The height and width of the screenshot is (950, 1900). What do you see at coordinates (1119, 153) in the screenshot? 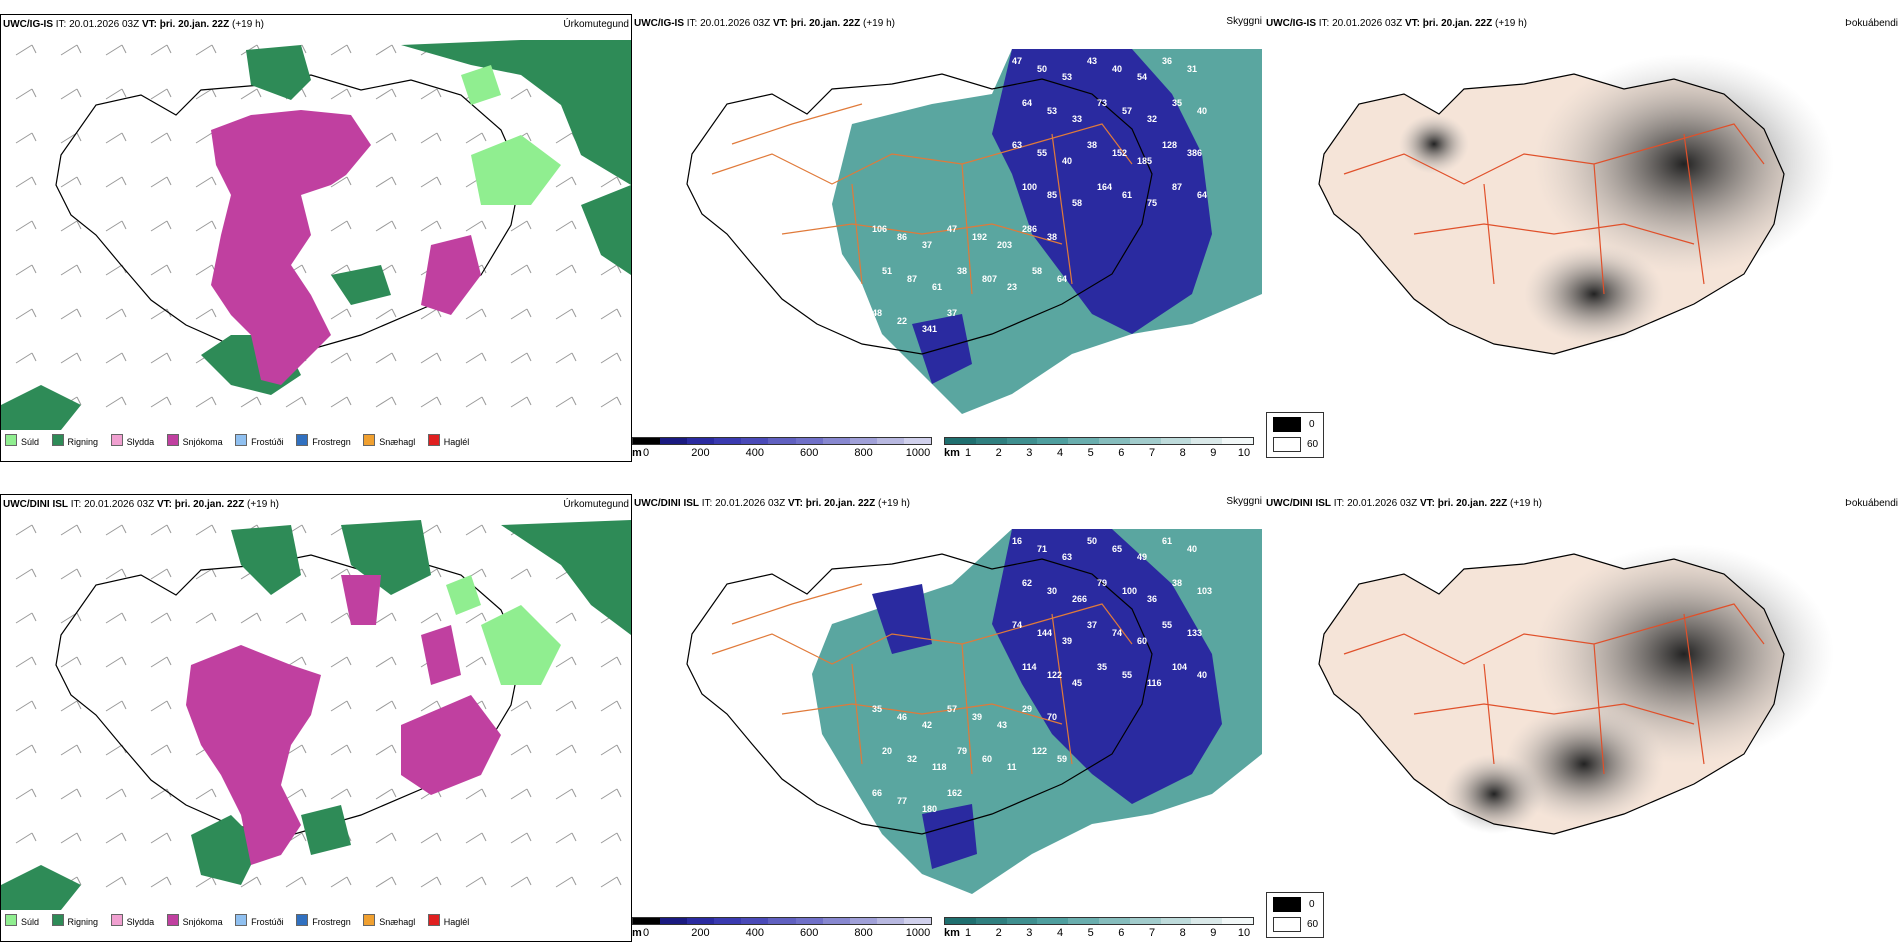
I see `visibility-label: 152` at bounding box center [1119, 153].